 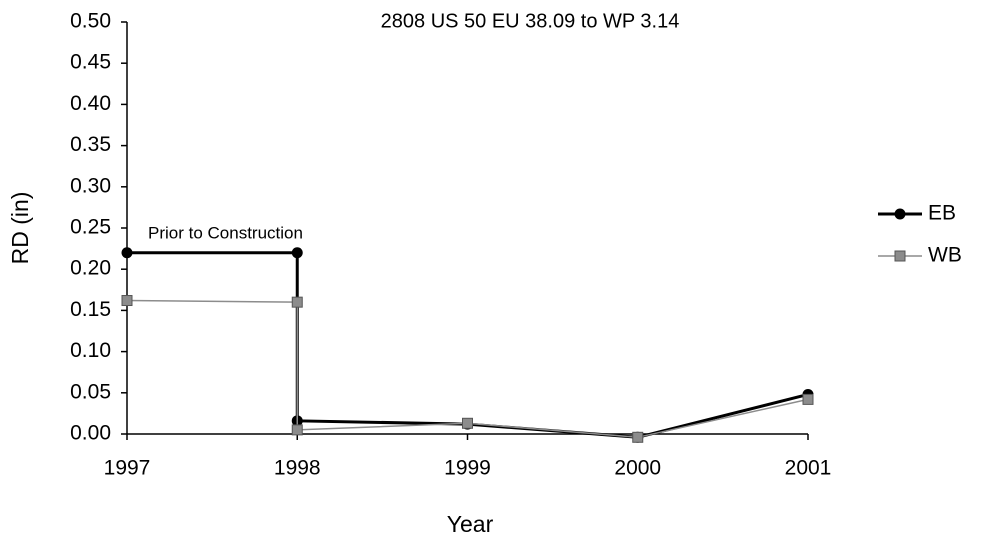 I want to click on chart-title: 2808 US 50 EU 38.09 to WP 3.14, so click(x=530, y=21).